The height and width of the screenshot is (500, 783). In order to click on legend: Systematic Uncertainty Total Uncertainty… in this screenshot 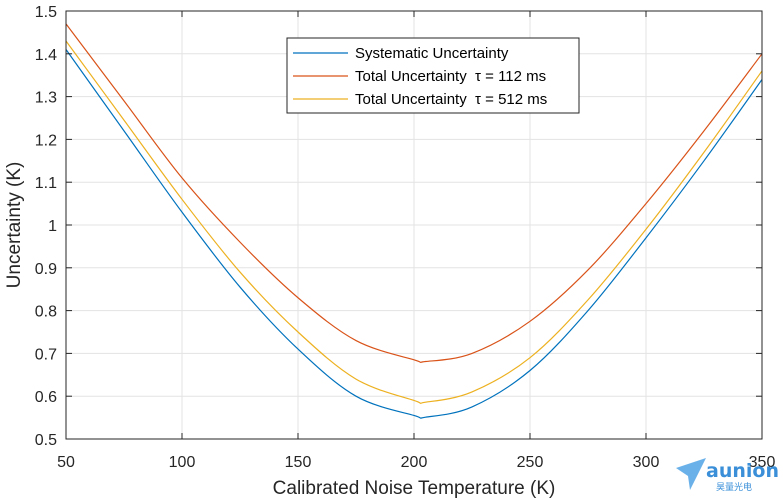, I will do `click(433, 75)`.